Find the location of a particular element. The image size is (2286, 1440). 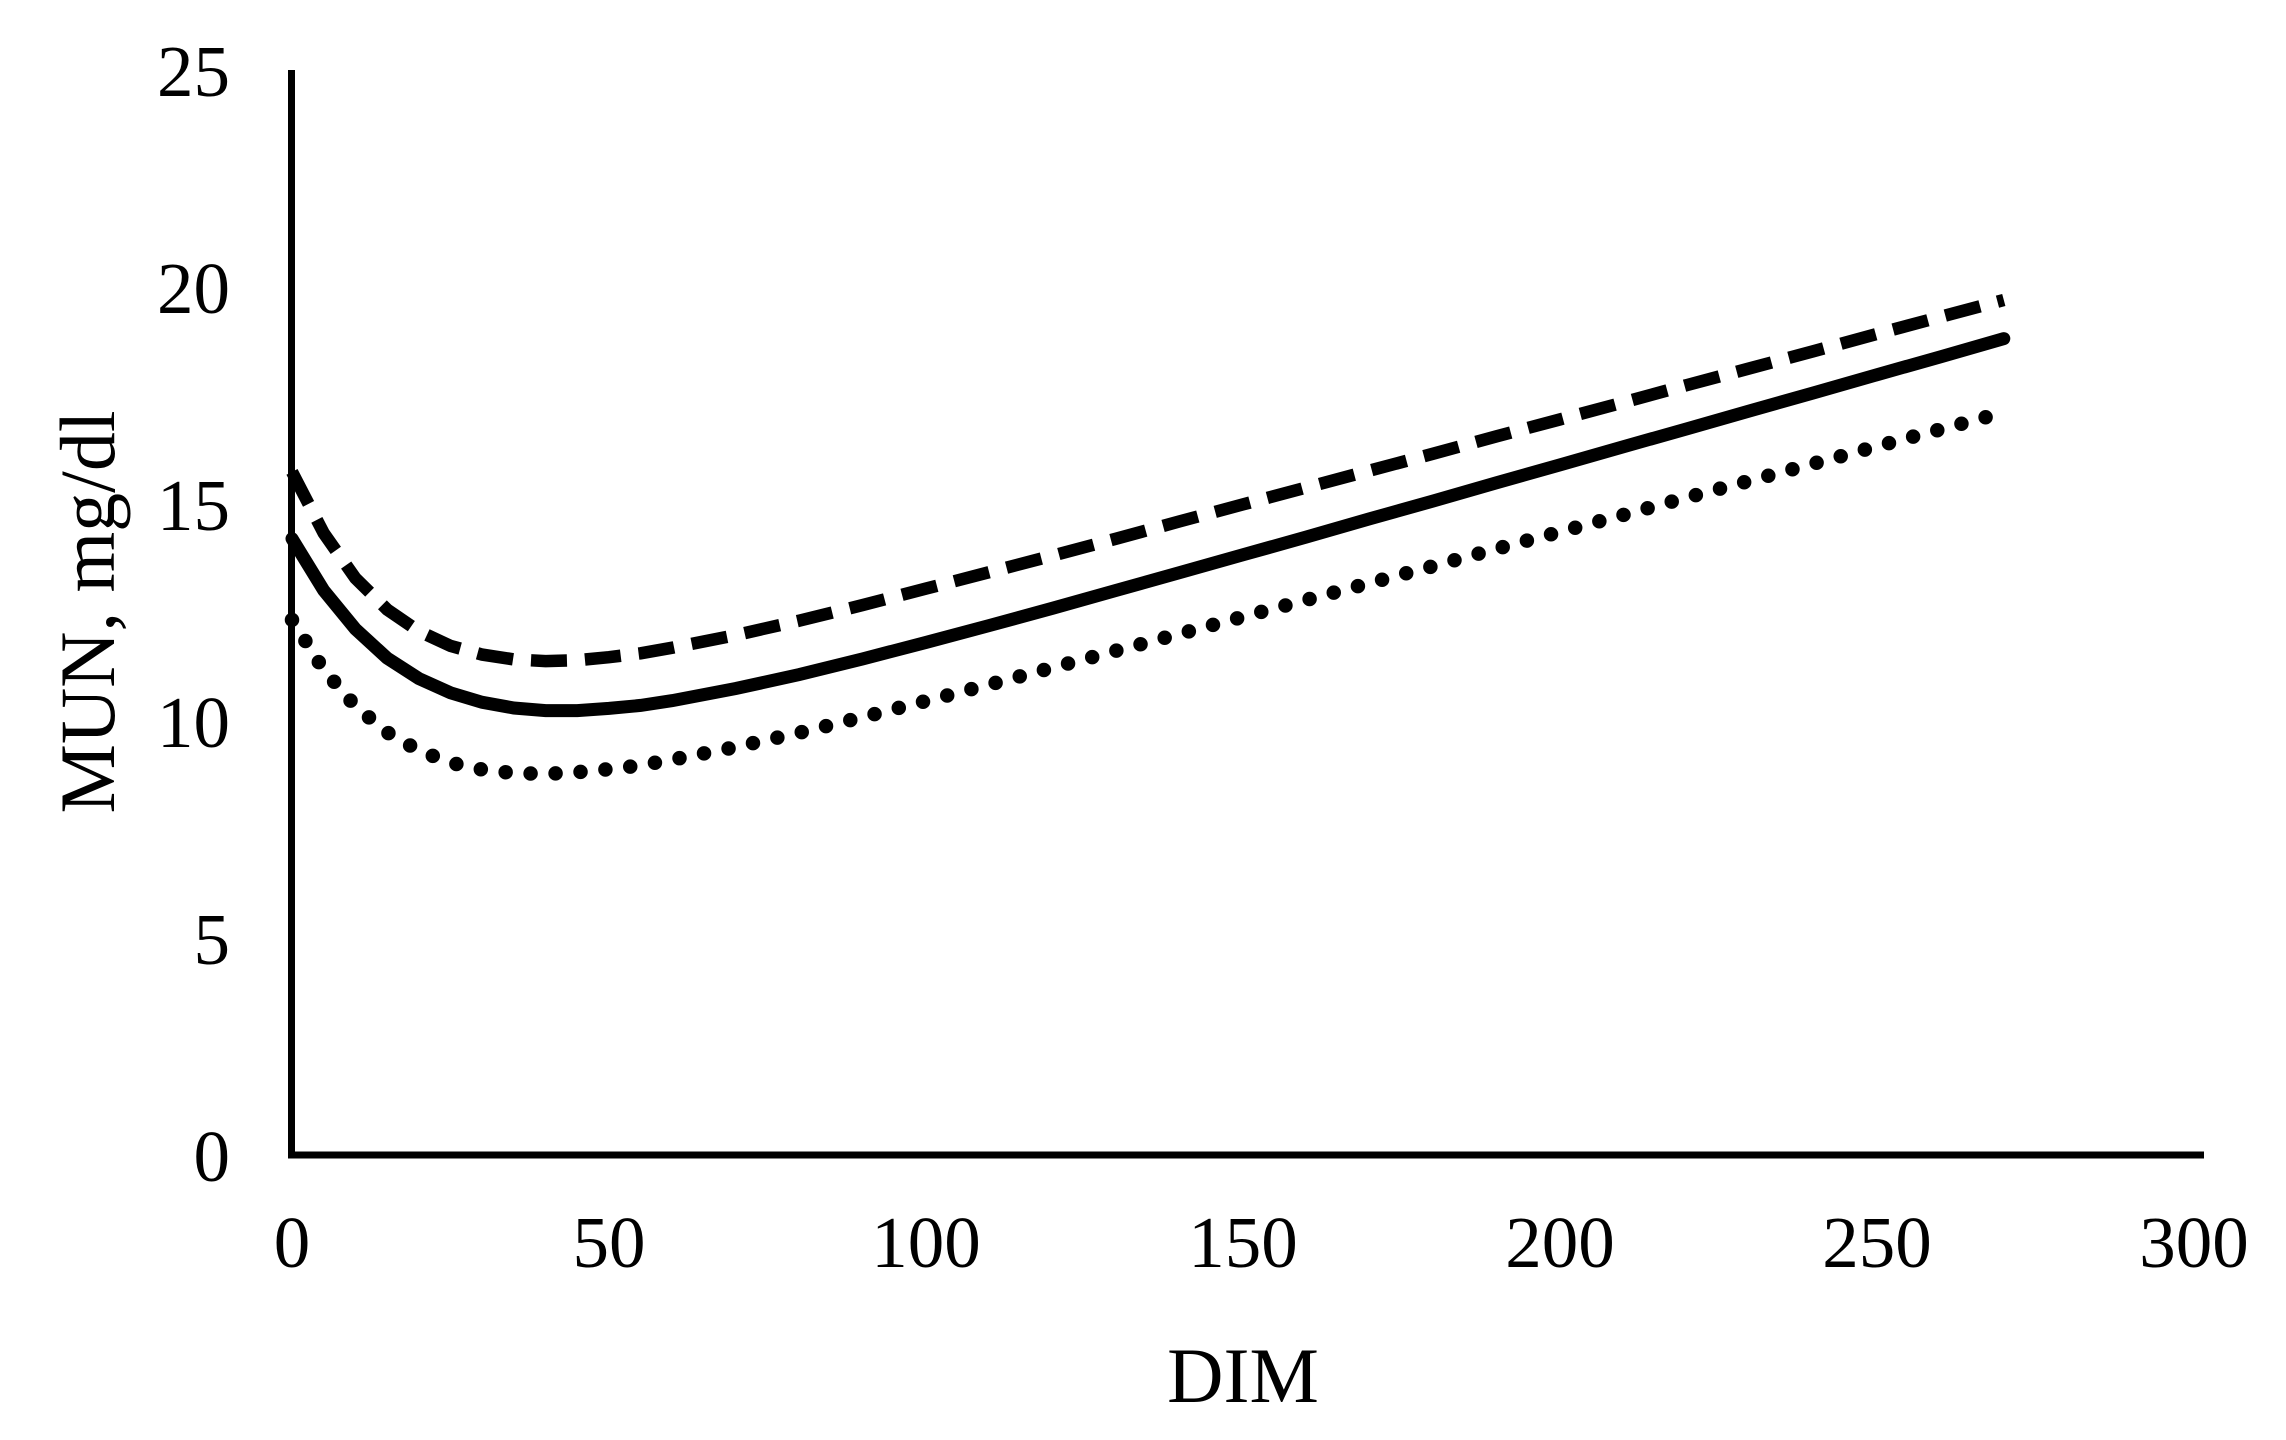

x-tick-label-250: 250 is located at coordinates (1877, 1242).